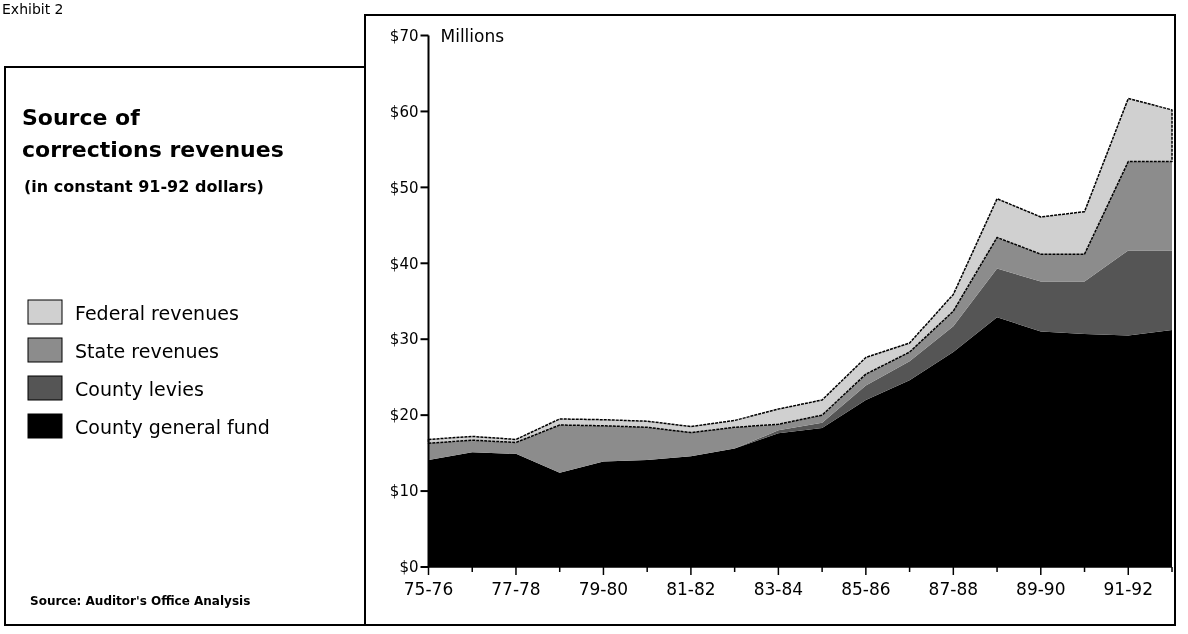 The image size is (1188, 634). I want to click on x-tick-label: 77-78, so click(516, 589).